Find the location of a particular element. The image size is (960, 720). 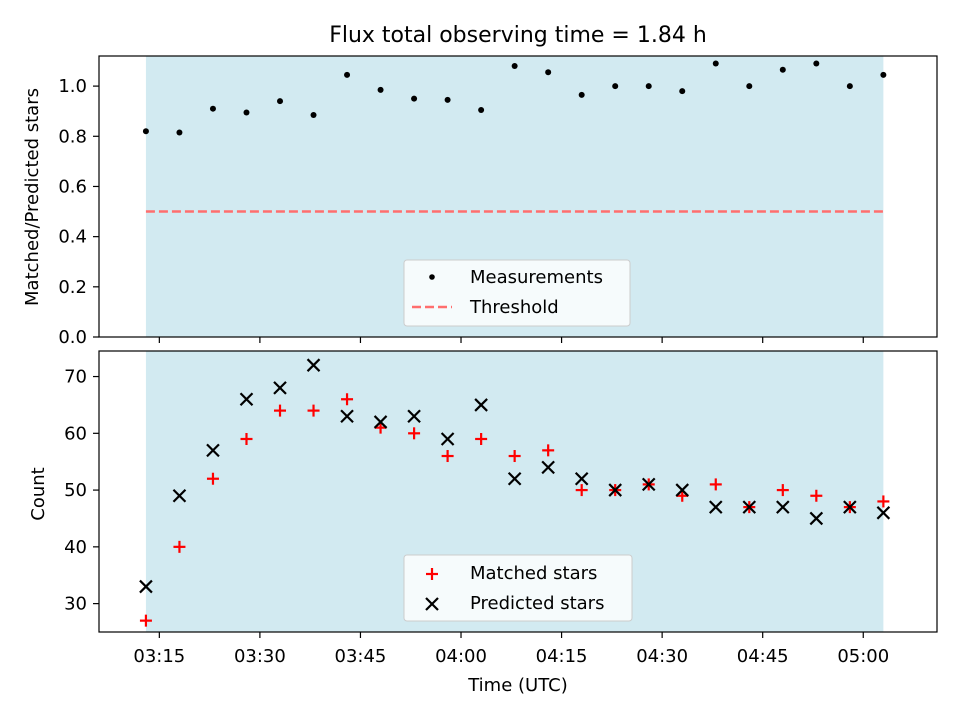

measurements-legend-label: Measurements is located at coordinates (536, 277).